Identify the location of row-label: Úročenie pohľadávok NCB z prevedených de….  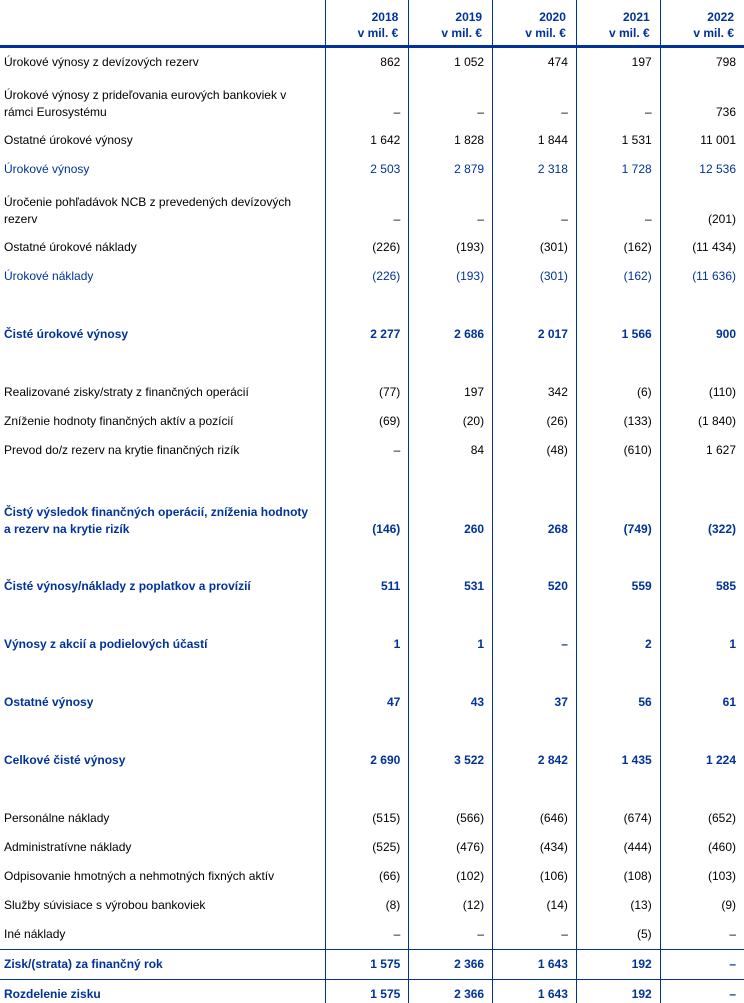
(147, 210).